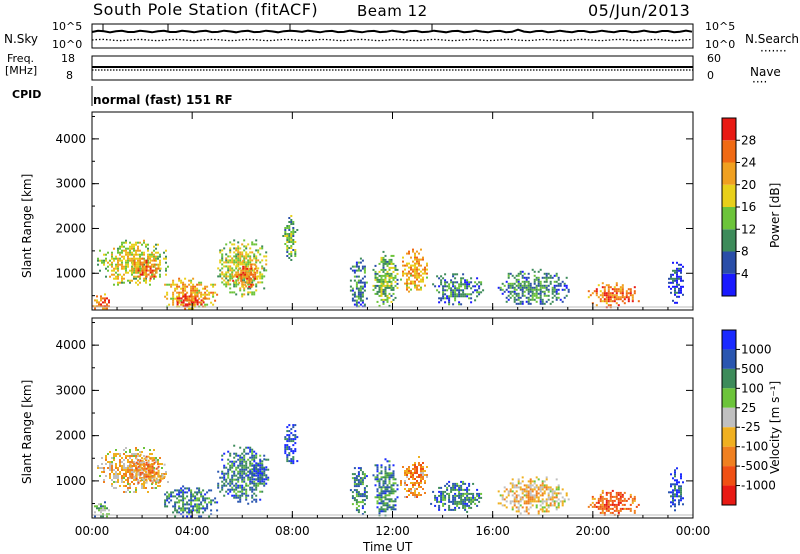  I want to click on velocity-colorbar-label-1: 500, so click(752, 369).